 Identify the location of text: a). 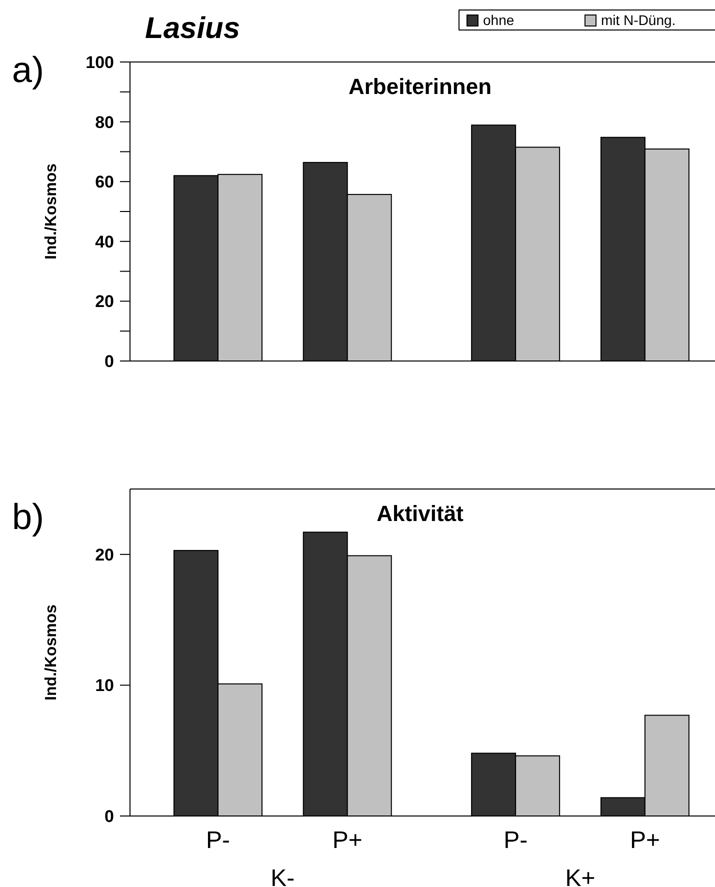
(28, 69).